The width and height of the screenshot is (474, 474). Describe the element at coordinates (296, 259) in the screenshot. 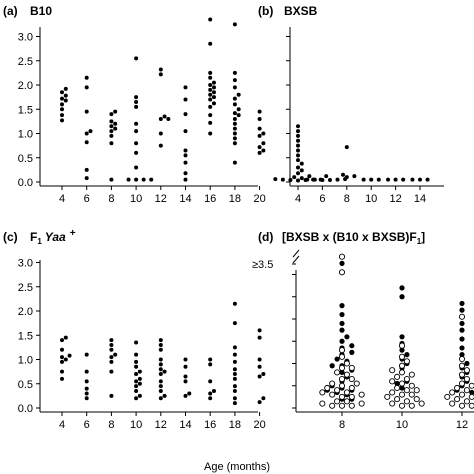

I see `axis-break-mark` at that location.